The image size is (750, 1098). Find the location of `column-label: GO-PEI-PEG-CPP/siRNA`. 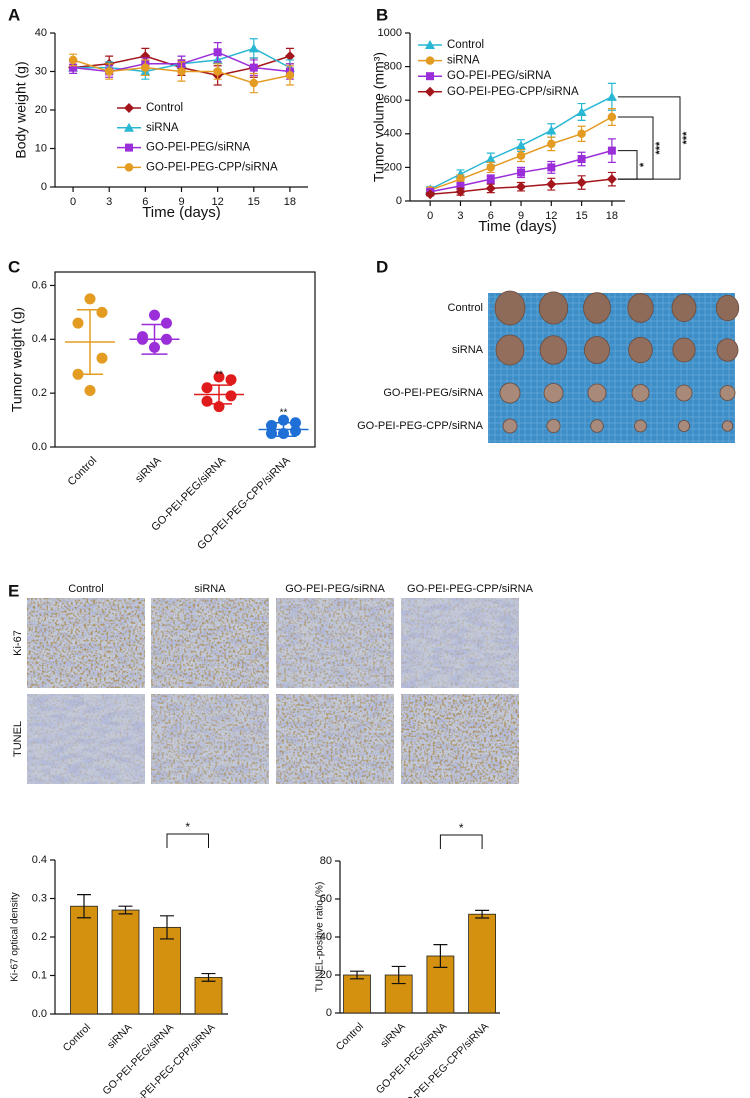

column-label: GO-PEI-PEG-CPP/siRNA is located at coordinates (470, 589).